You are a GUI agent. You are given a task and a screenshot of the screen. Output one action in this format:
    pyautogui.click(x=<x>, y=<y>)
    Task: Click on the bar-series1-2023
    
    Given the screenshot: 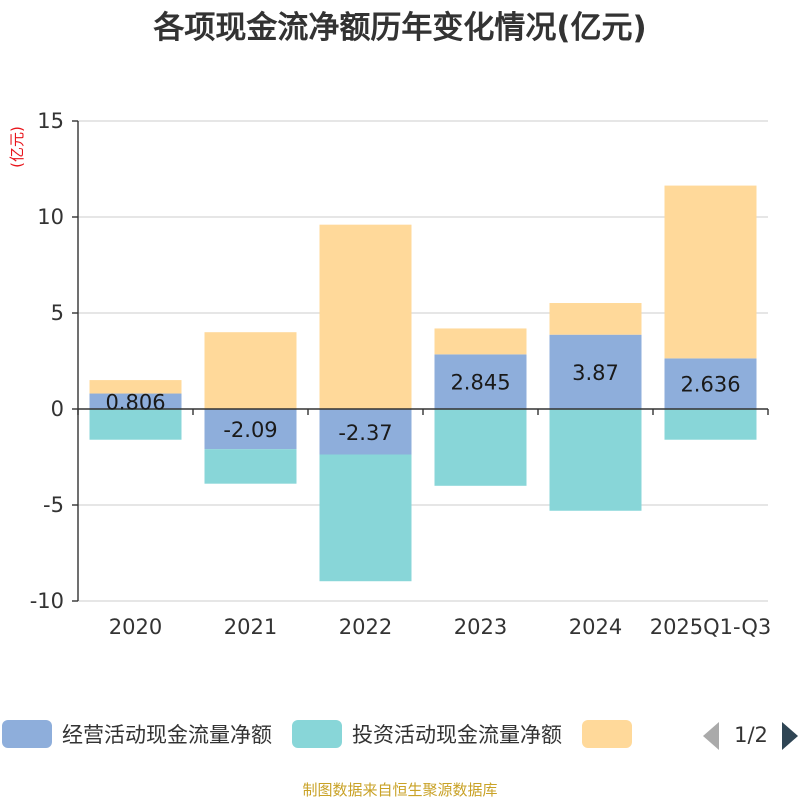 What is the action you would take?
    pyautogui.click(x=480, y=381)
    